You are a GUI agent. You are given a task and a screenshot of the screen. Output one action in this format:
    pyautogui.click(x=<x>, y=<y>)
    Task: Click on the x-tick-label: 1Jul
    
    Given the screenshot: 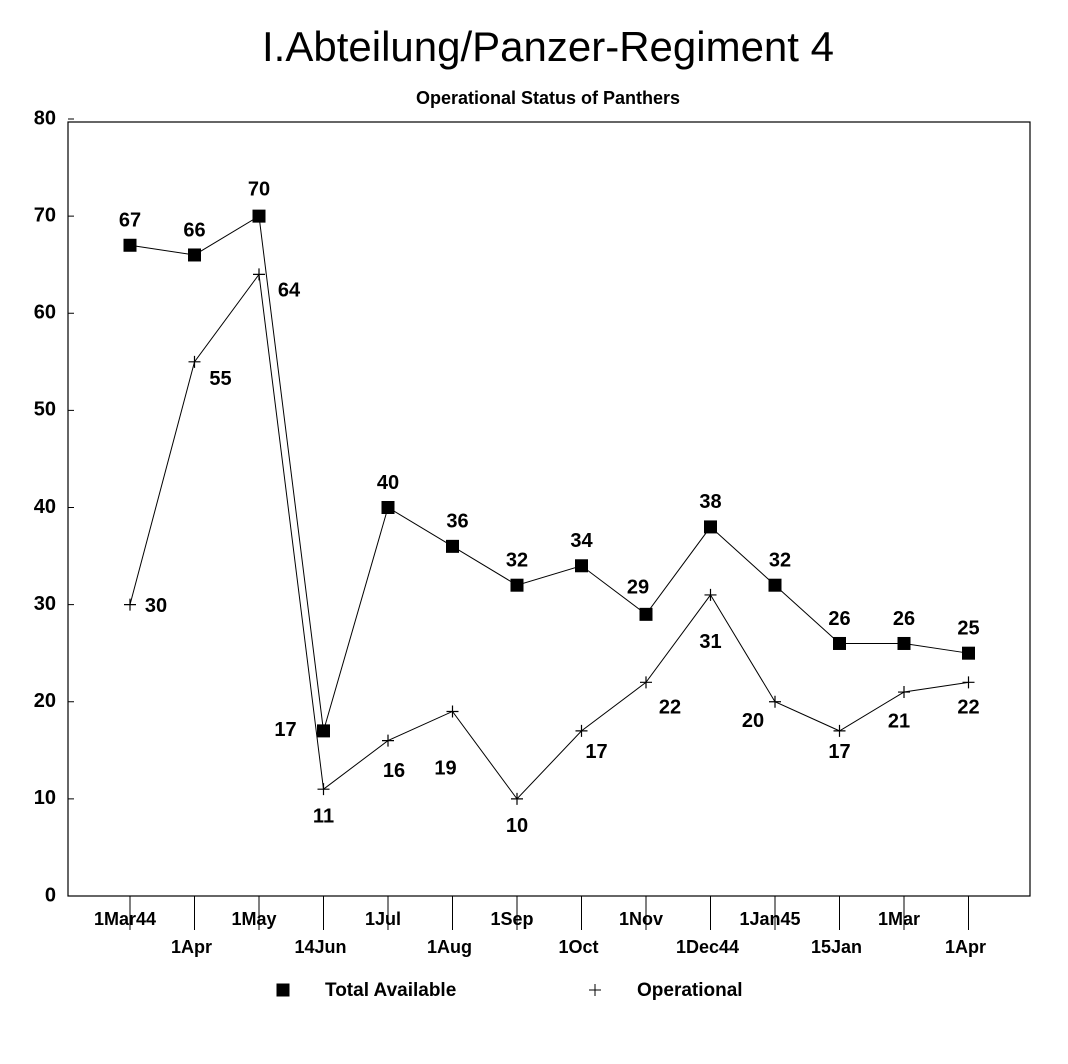 What is the action you would take?
    pyautogui.click(x=383, y=919)
    